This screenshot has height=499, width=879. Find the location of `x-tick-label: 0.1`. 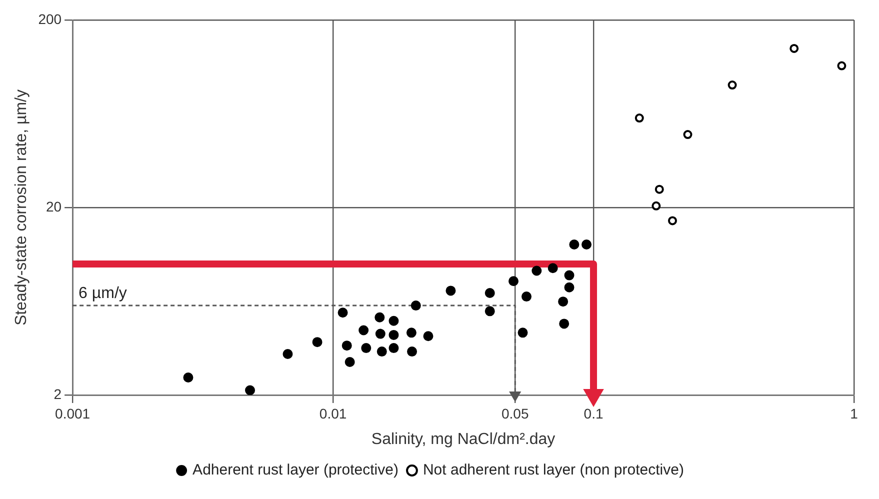

x-tick-label: 0.1 is located at coordinates (594, 413).